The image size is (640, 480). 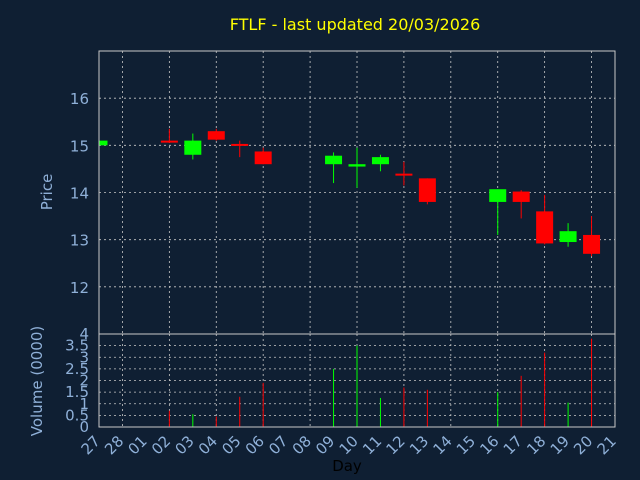 I want to click on volume-bars, so click(x=380, y=382).